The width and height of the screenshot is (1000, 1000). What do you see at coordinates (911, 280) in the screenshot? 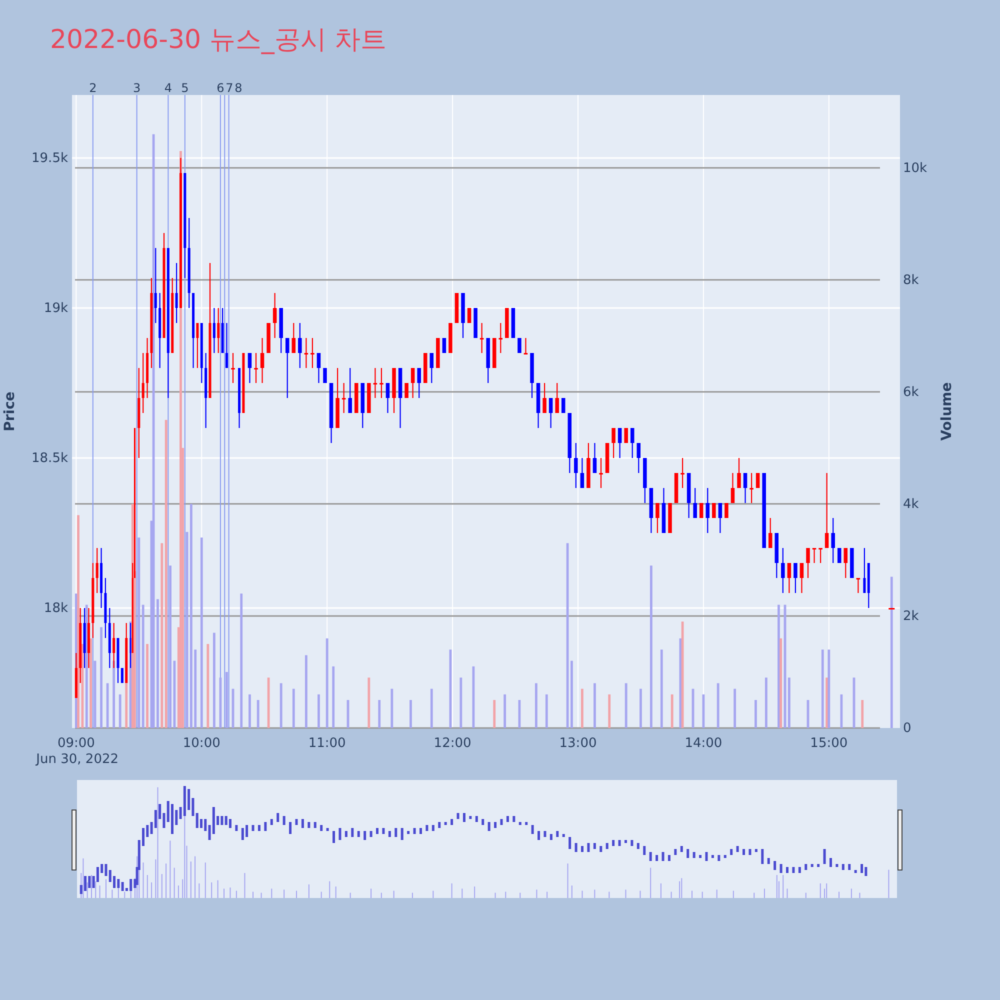
I see `y2-tick-label: 8k` at bounding box center [911, 280].